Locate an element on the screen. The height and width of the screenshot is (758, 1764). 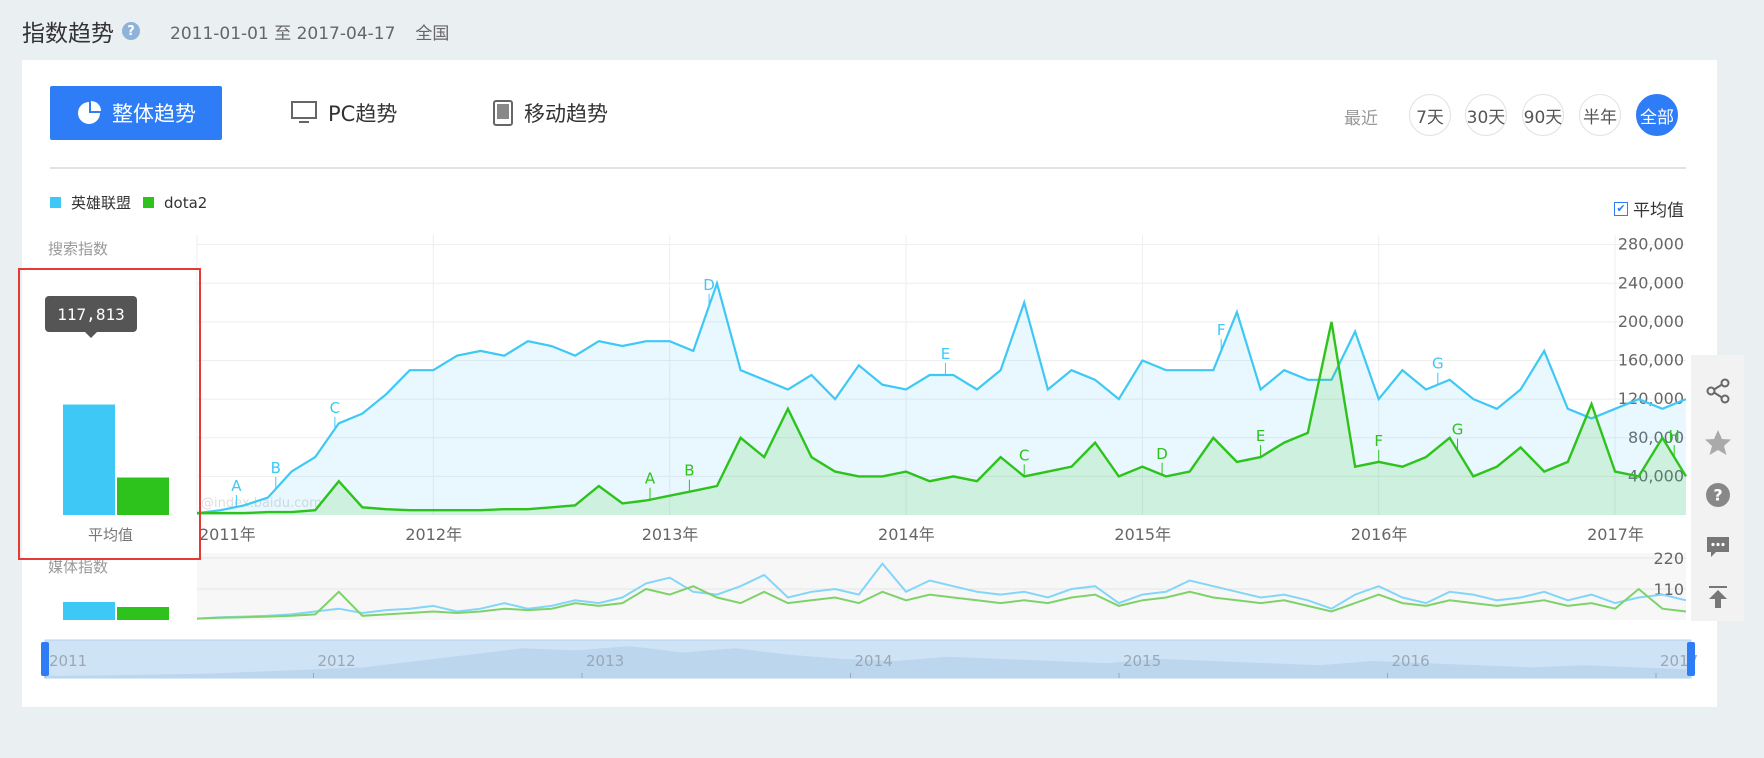
media-plot-area is located at coordinates (941, 586).